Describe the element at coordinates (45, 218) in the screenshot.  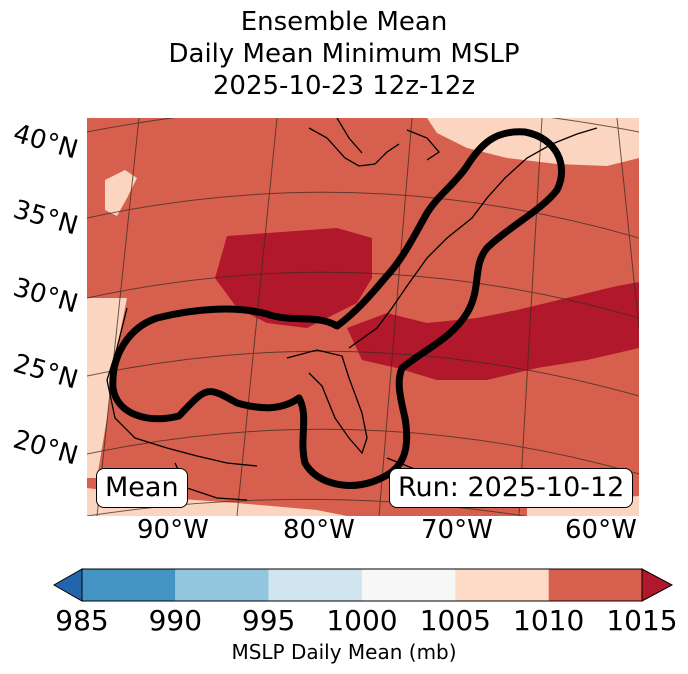
I see `lat-label-35: 35°N` at that location.